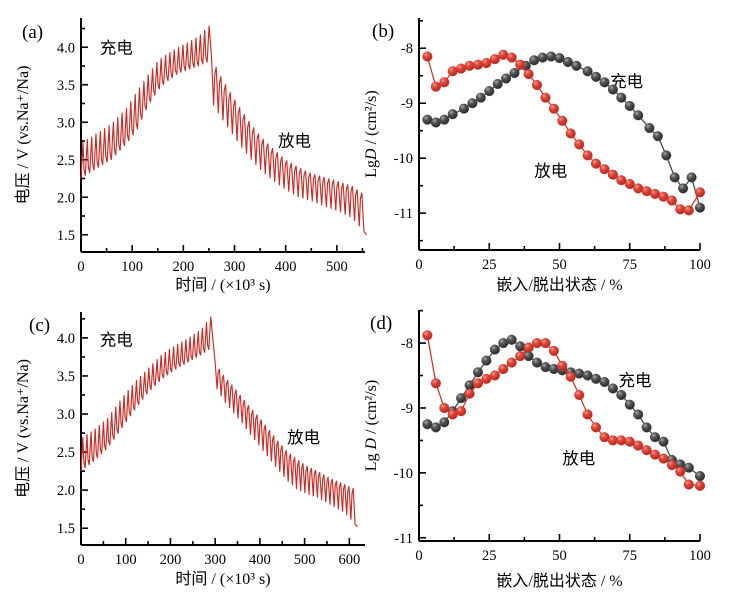 The width and height of the screenshot is (733, 602). What do you see at coordinates (171, 560) in the screenshot?
I see `x-tick-label: 200` at bounding box center [171, 560].